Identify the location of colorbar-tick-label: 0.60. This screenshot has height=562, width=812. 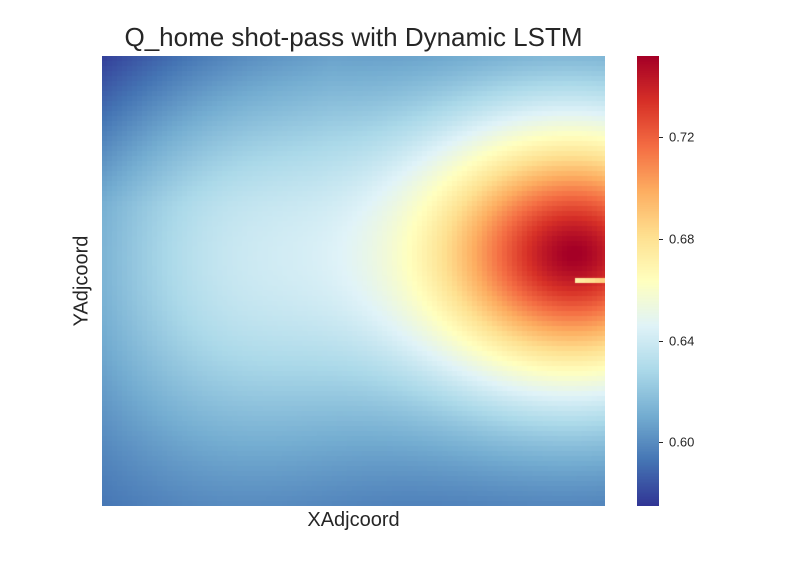
(682, 442).